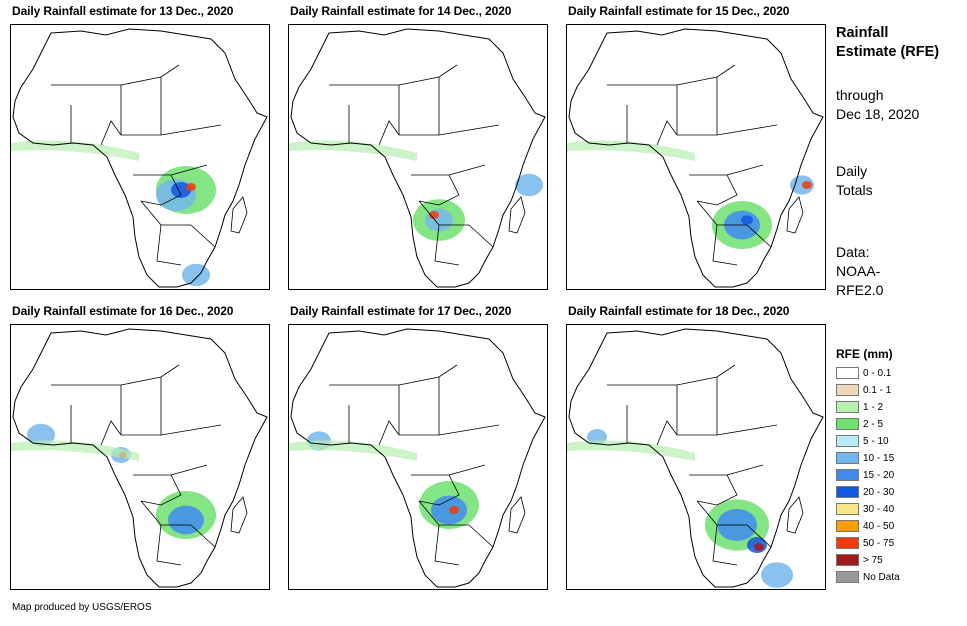 The image size is (967, 626). What do you see at coordinates (879, 509) in the screenshot?
I see `legend-label: 30 - 40` at bounding box center [879, 509].